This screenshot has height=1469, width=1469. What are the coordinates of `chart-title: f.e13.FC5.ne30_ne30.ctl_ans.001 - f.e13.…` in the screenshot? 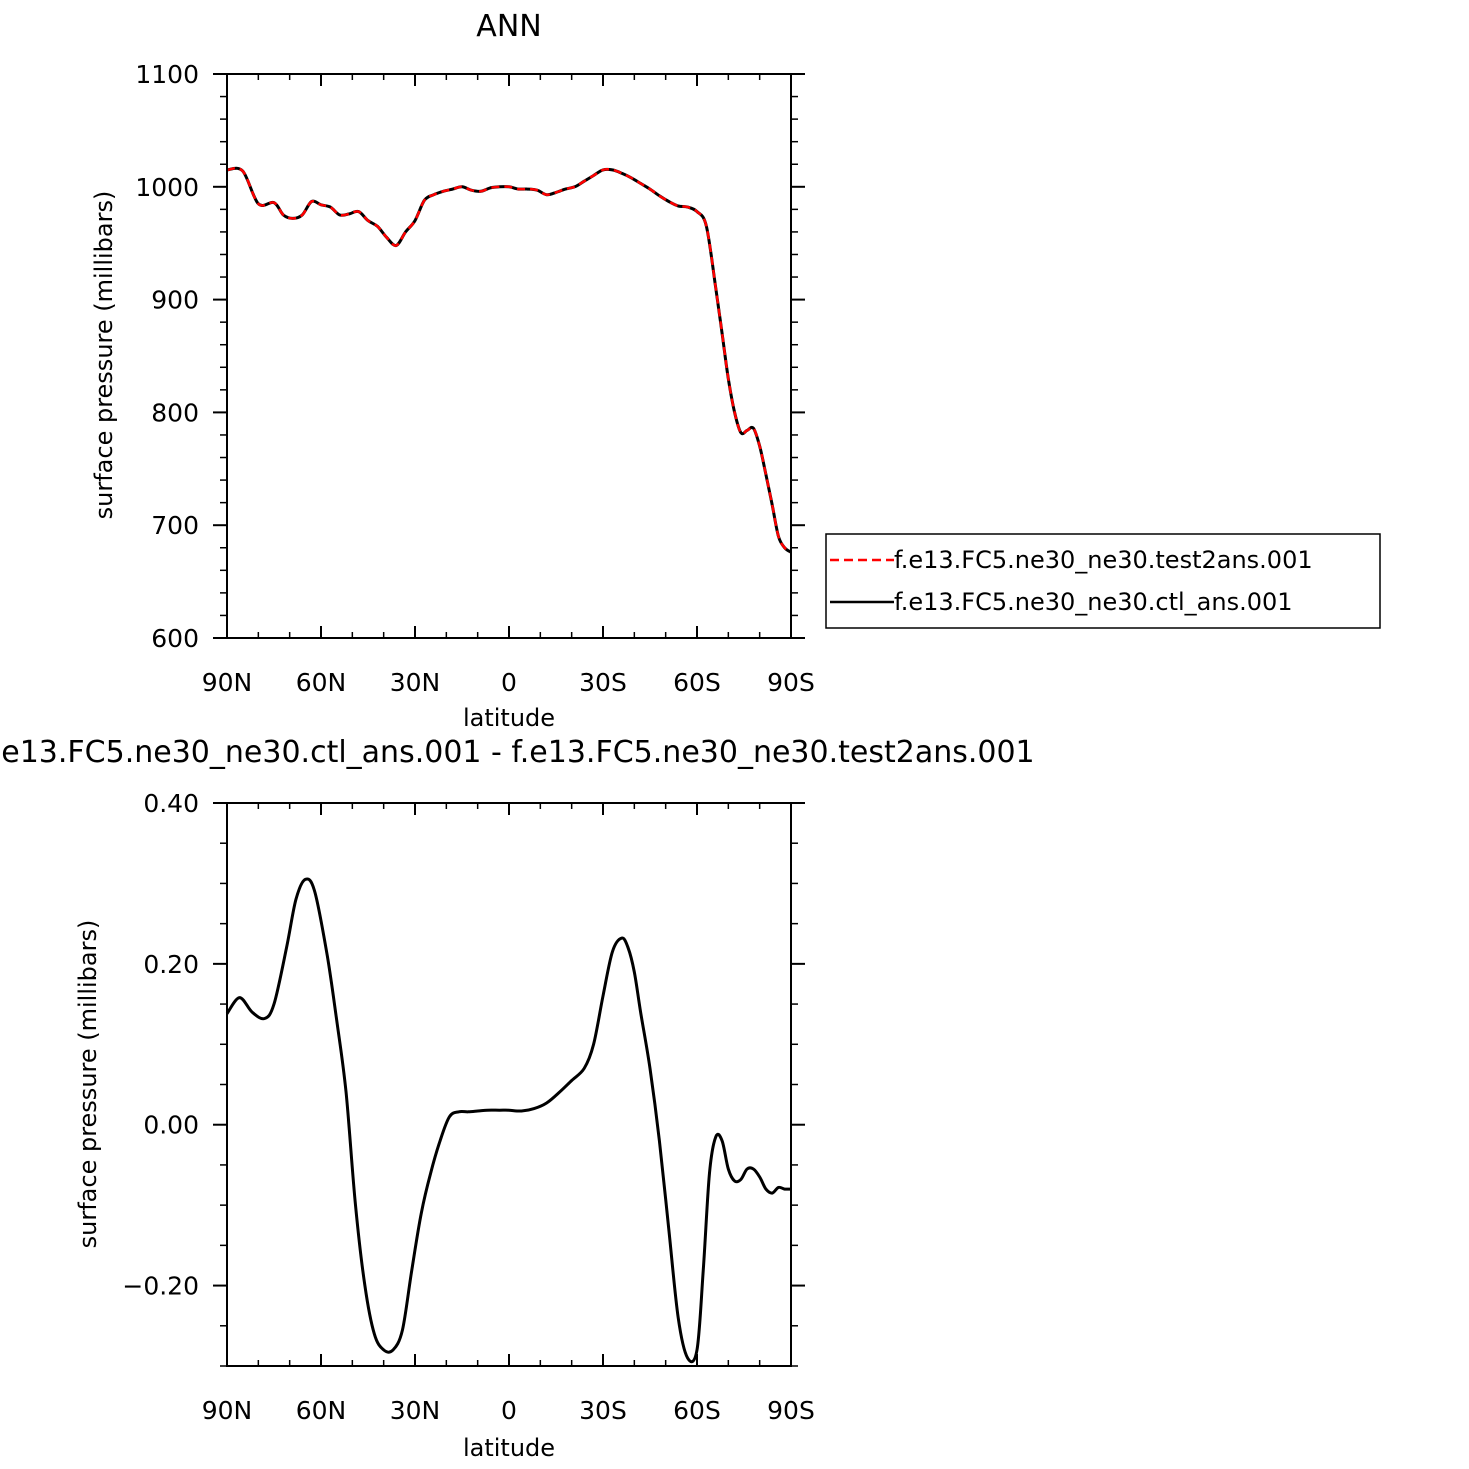 It's located at (517, 752).